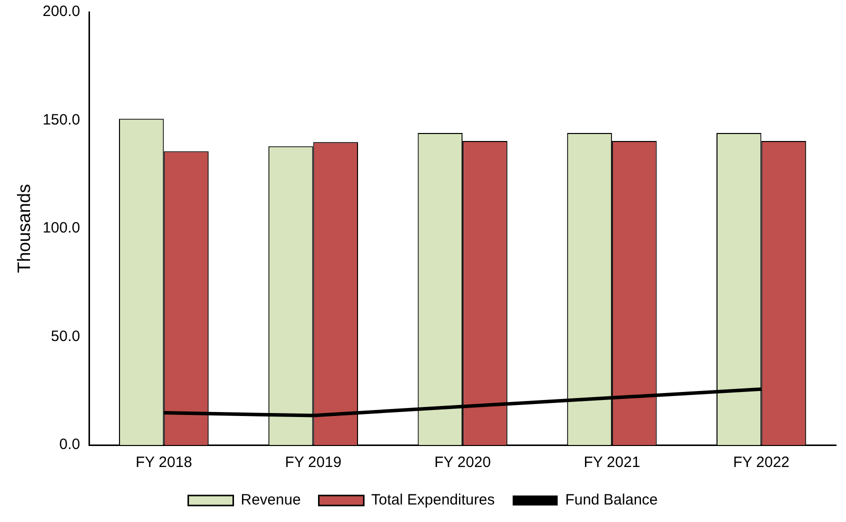 The width and height of the screenshot is (846, 522). I want to click on y-tick-label: 150.0, so click(61, 119).